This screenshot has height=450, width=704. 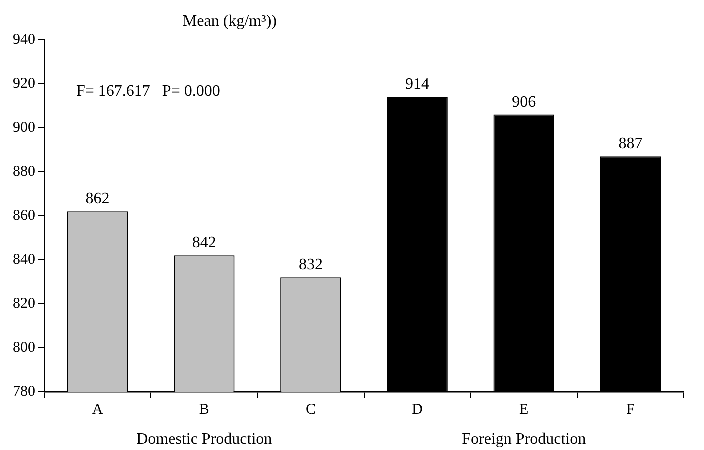 What do you see at coordinates (418, 85) in the screenshot?
I see `data-label: 914` at bounding box center [418, 85].